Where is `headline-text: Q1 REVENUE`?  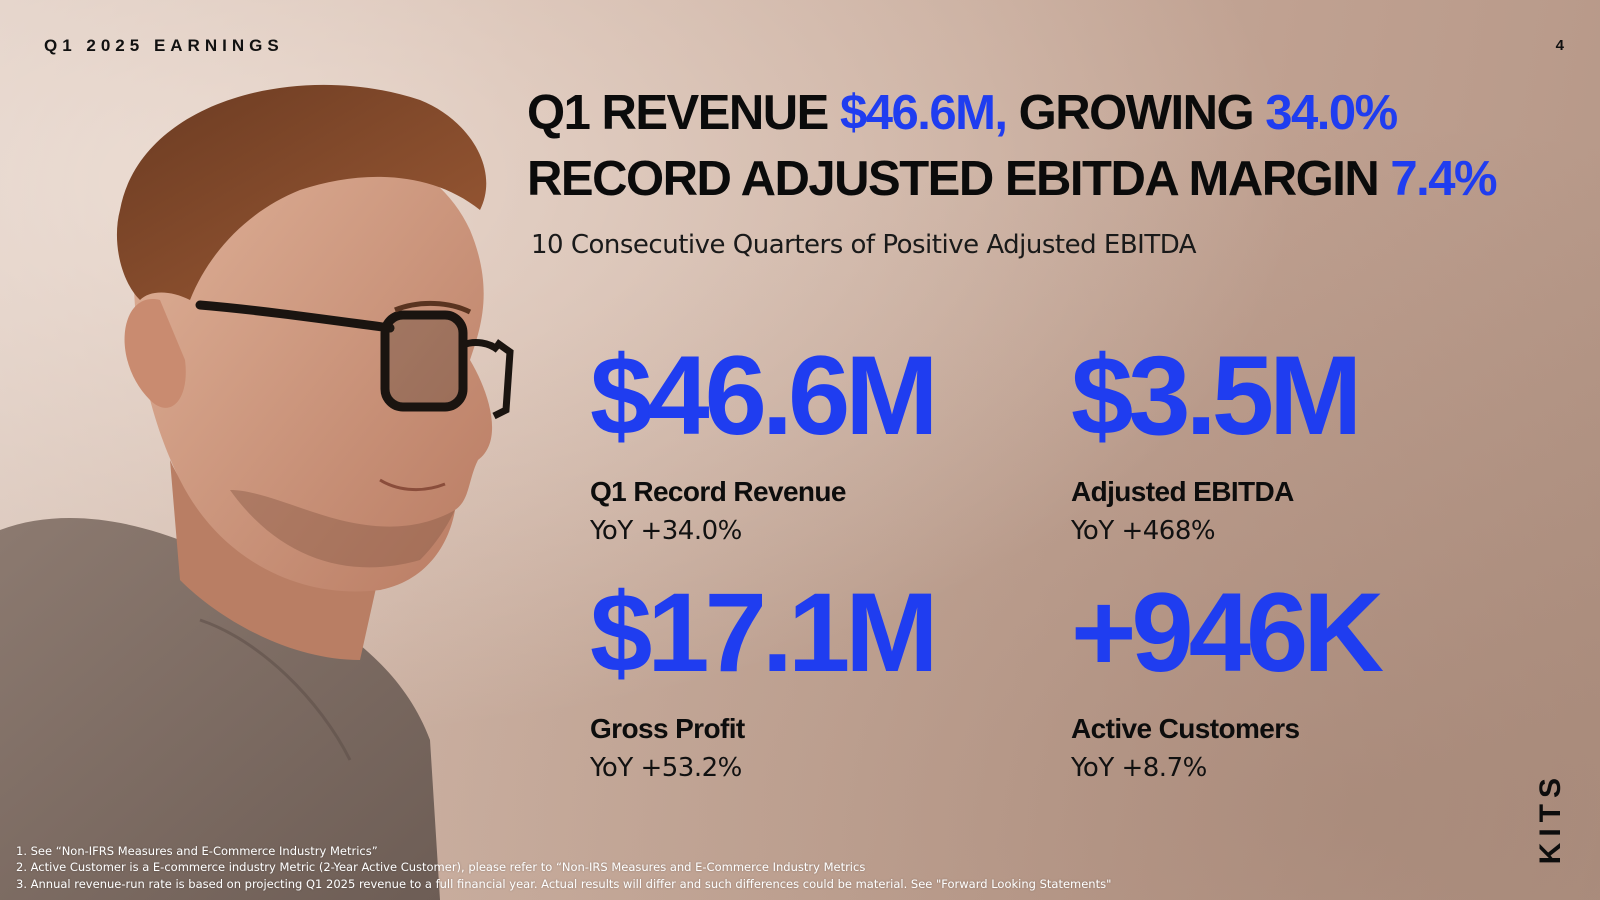 headline-text: Q1 REVENUE is located at coordinates (683, 113).